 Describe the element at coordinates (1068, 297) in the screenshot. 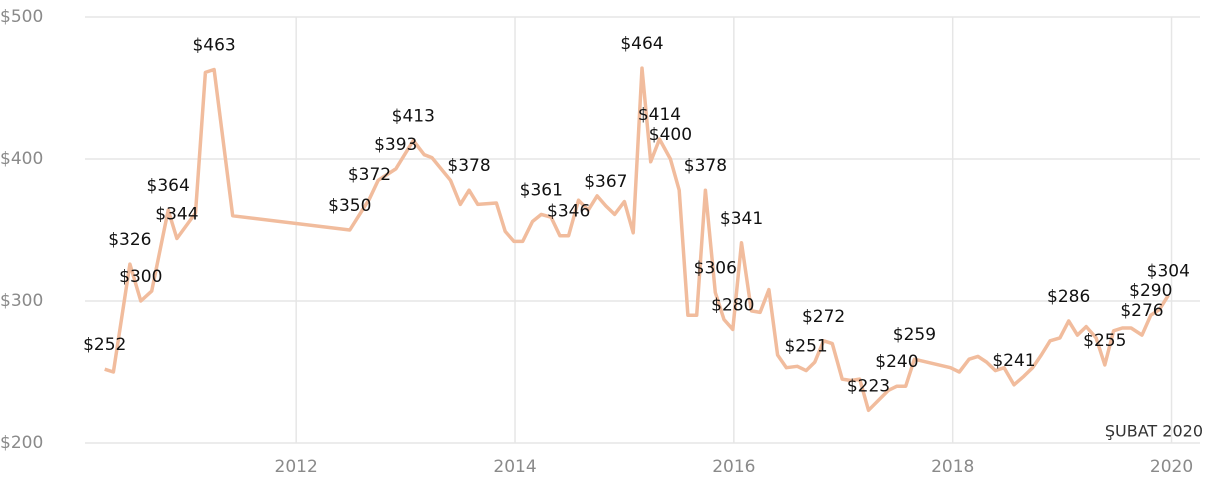

I see `data-label: $286` at that location.